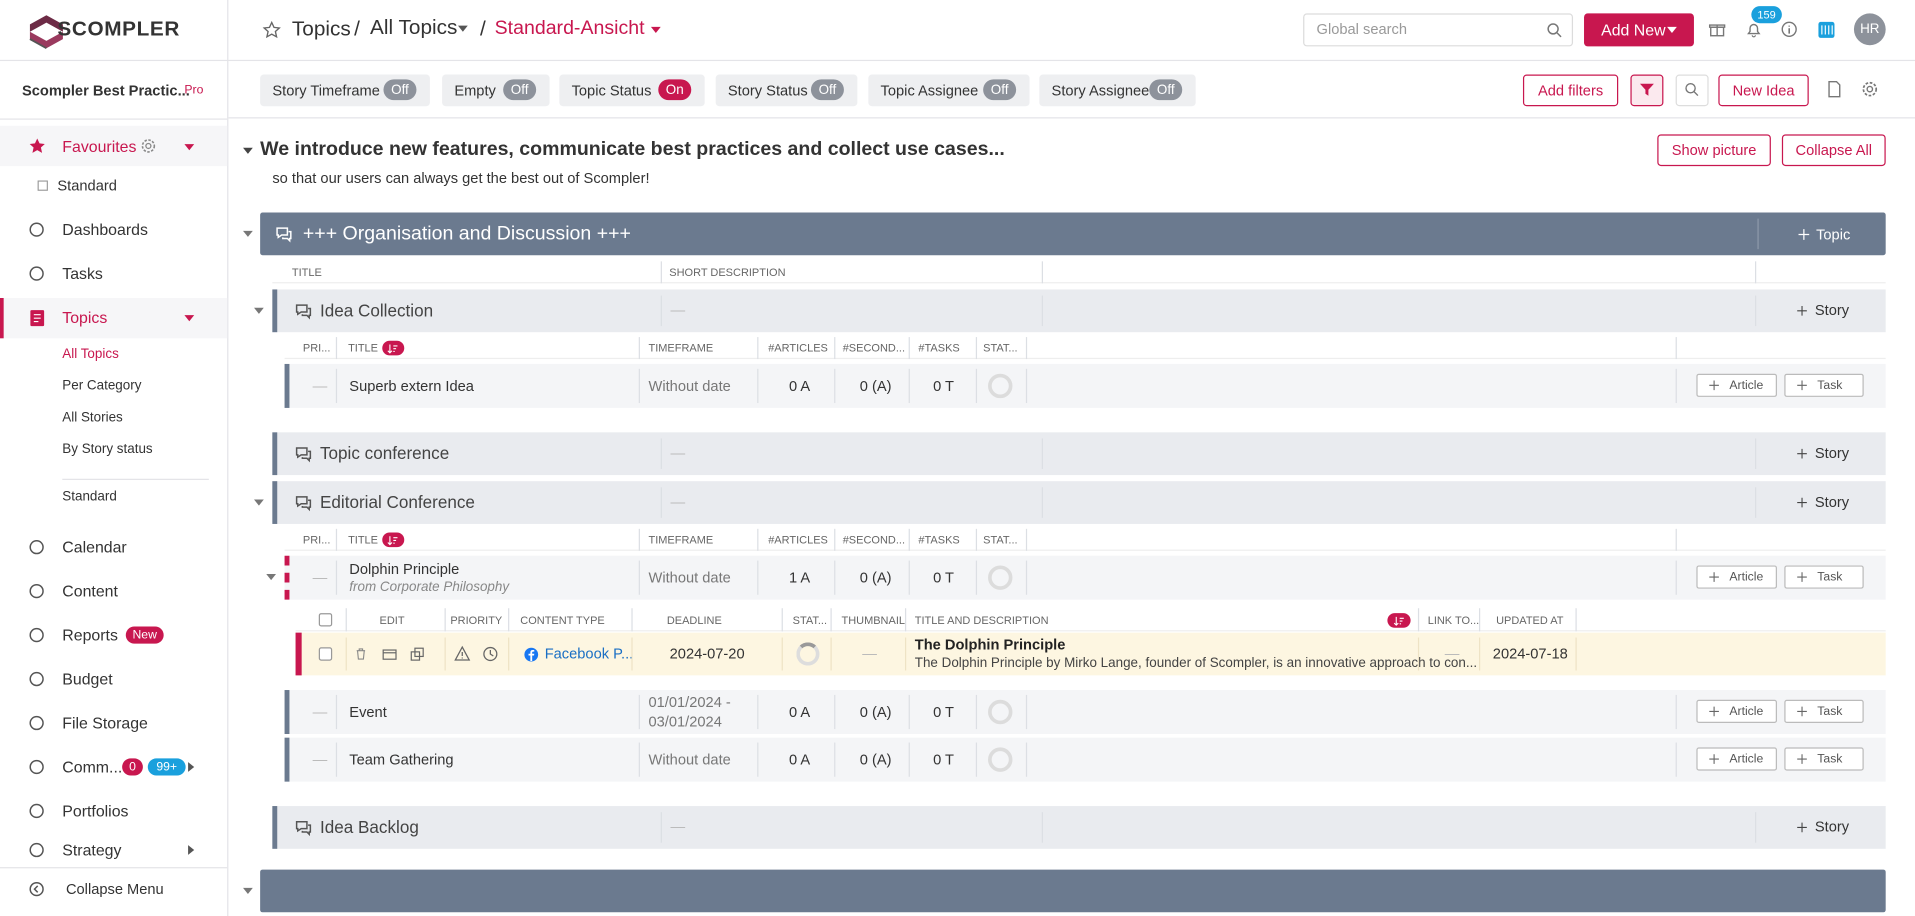 The image size is (1915, 916). I want to click on nav-item: Calendar, so click(94, 547).